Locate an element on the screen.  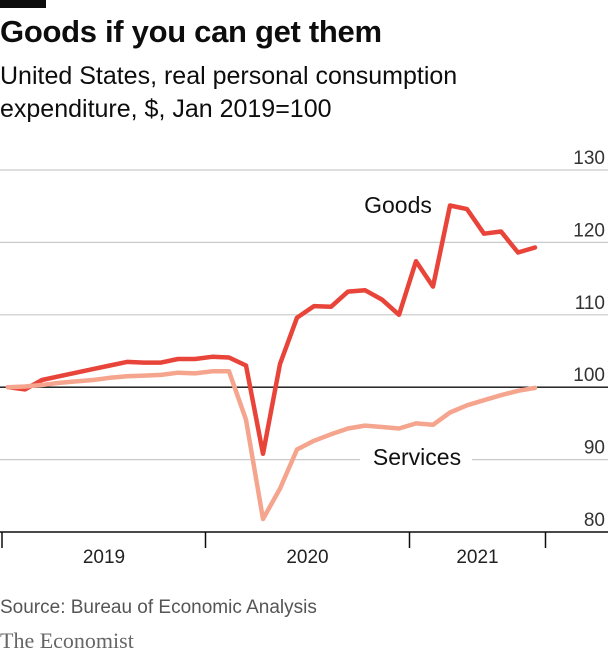
y-tick-label-130: 130 is located at coordinates (589, 158).